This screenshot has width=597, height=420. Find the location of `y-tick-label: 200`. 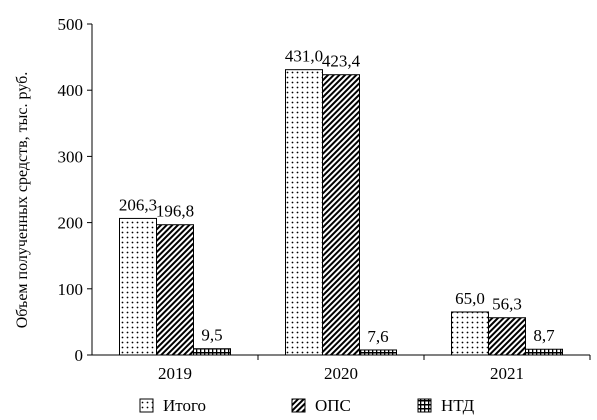

y-tick-label: 200 is located at coordinates (71, 223).